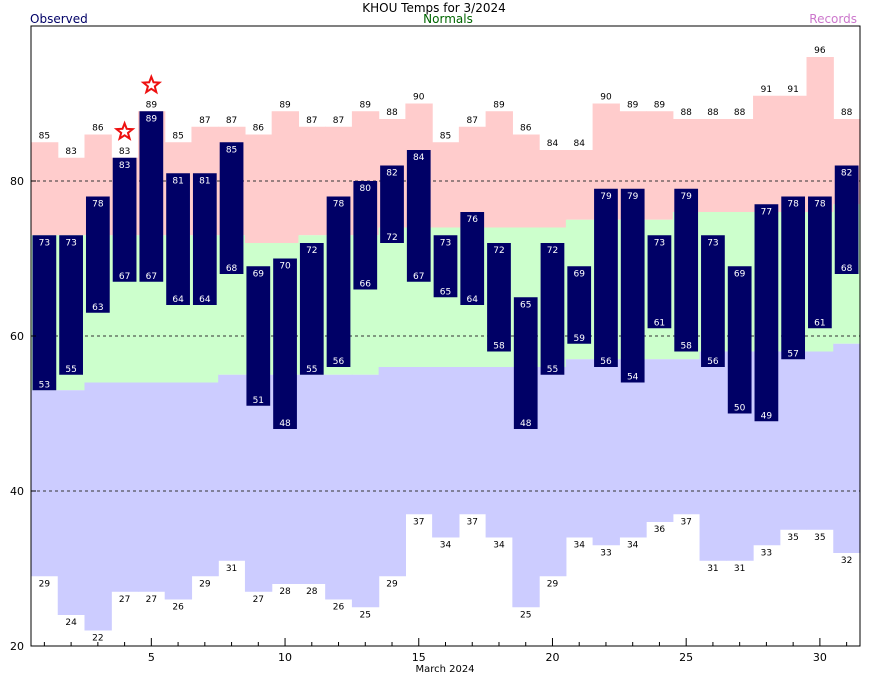 The image size is (870, 676). Describe the element at coordinates (846, 561) in the screenshot. I see `record-low-label: 32` at that location.